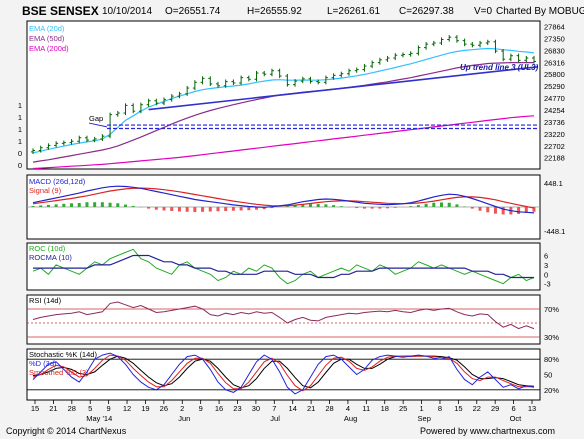 This screenshot has width=584, height=439. Describe the element at coordinates (354, 11) in the screenshot. I see `low-value: L=26261.61` at that location.